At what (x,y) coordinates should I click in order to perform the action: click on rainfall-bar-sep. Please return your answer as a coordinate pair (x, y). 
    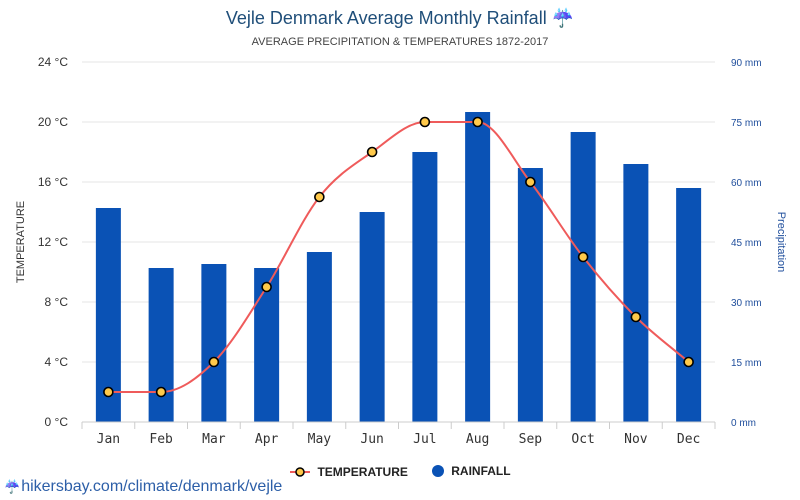
    Looking at the image, I should click on (530, 295).